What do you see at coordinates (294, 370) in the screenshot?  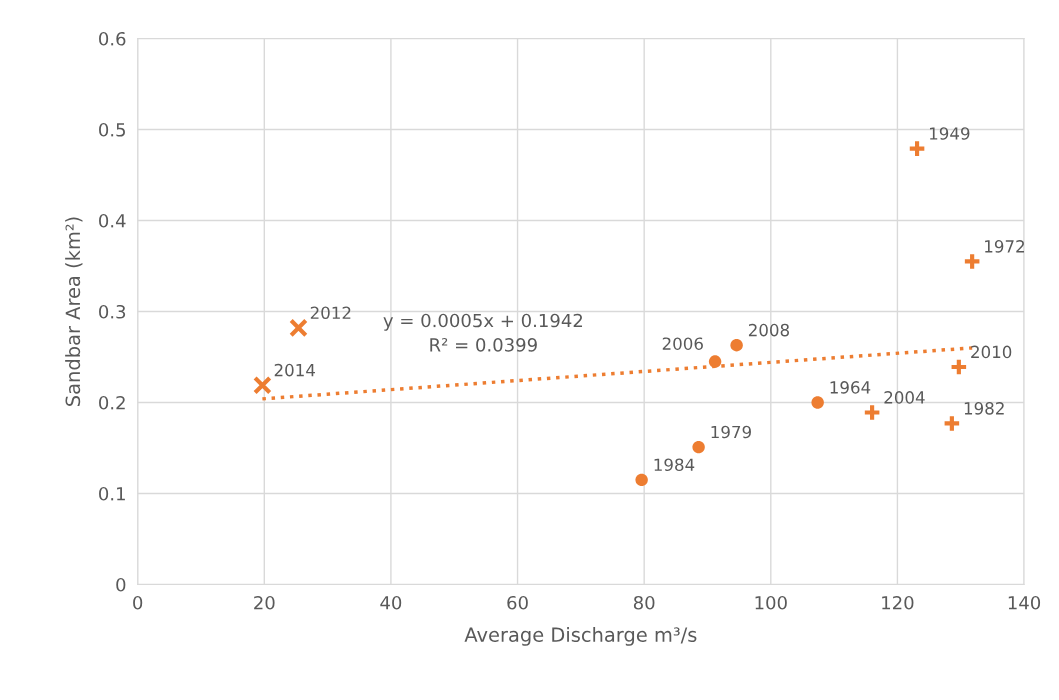 I see `annotation: 2014` at bounding box center [294, 370].